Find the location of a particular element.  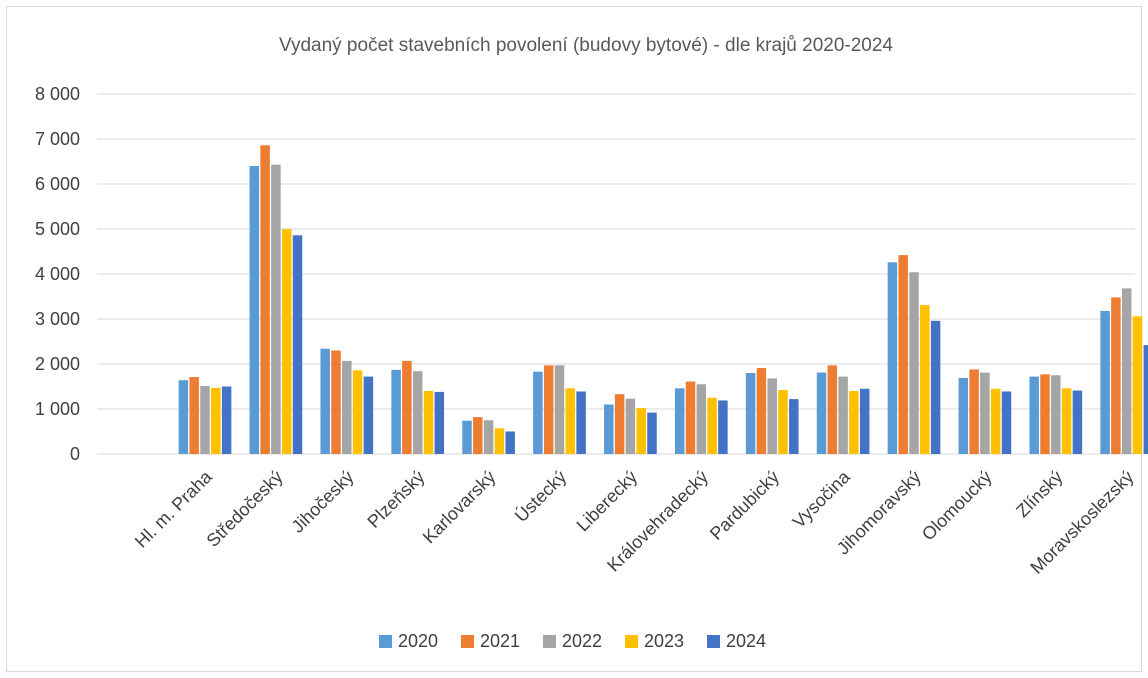

legend-label: 2020 is located at coordinates (418, 641).